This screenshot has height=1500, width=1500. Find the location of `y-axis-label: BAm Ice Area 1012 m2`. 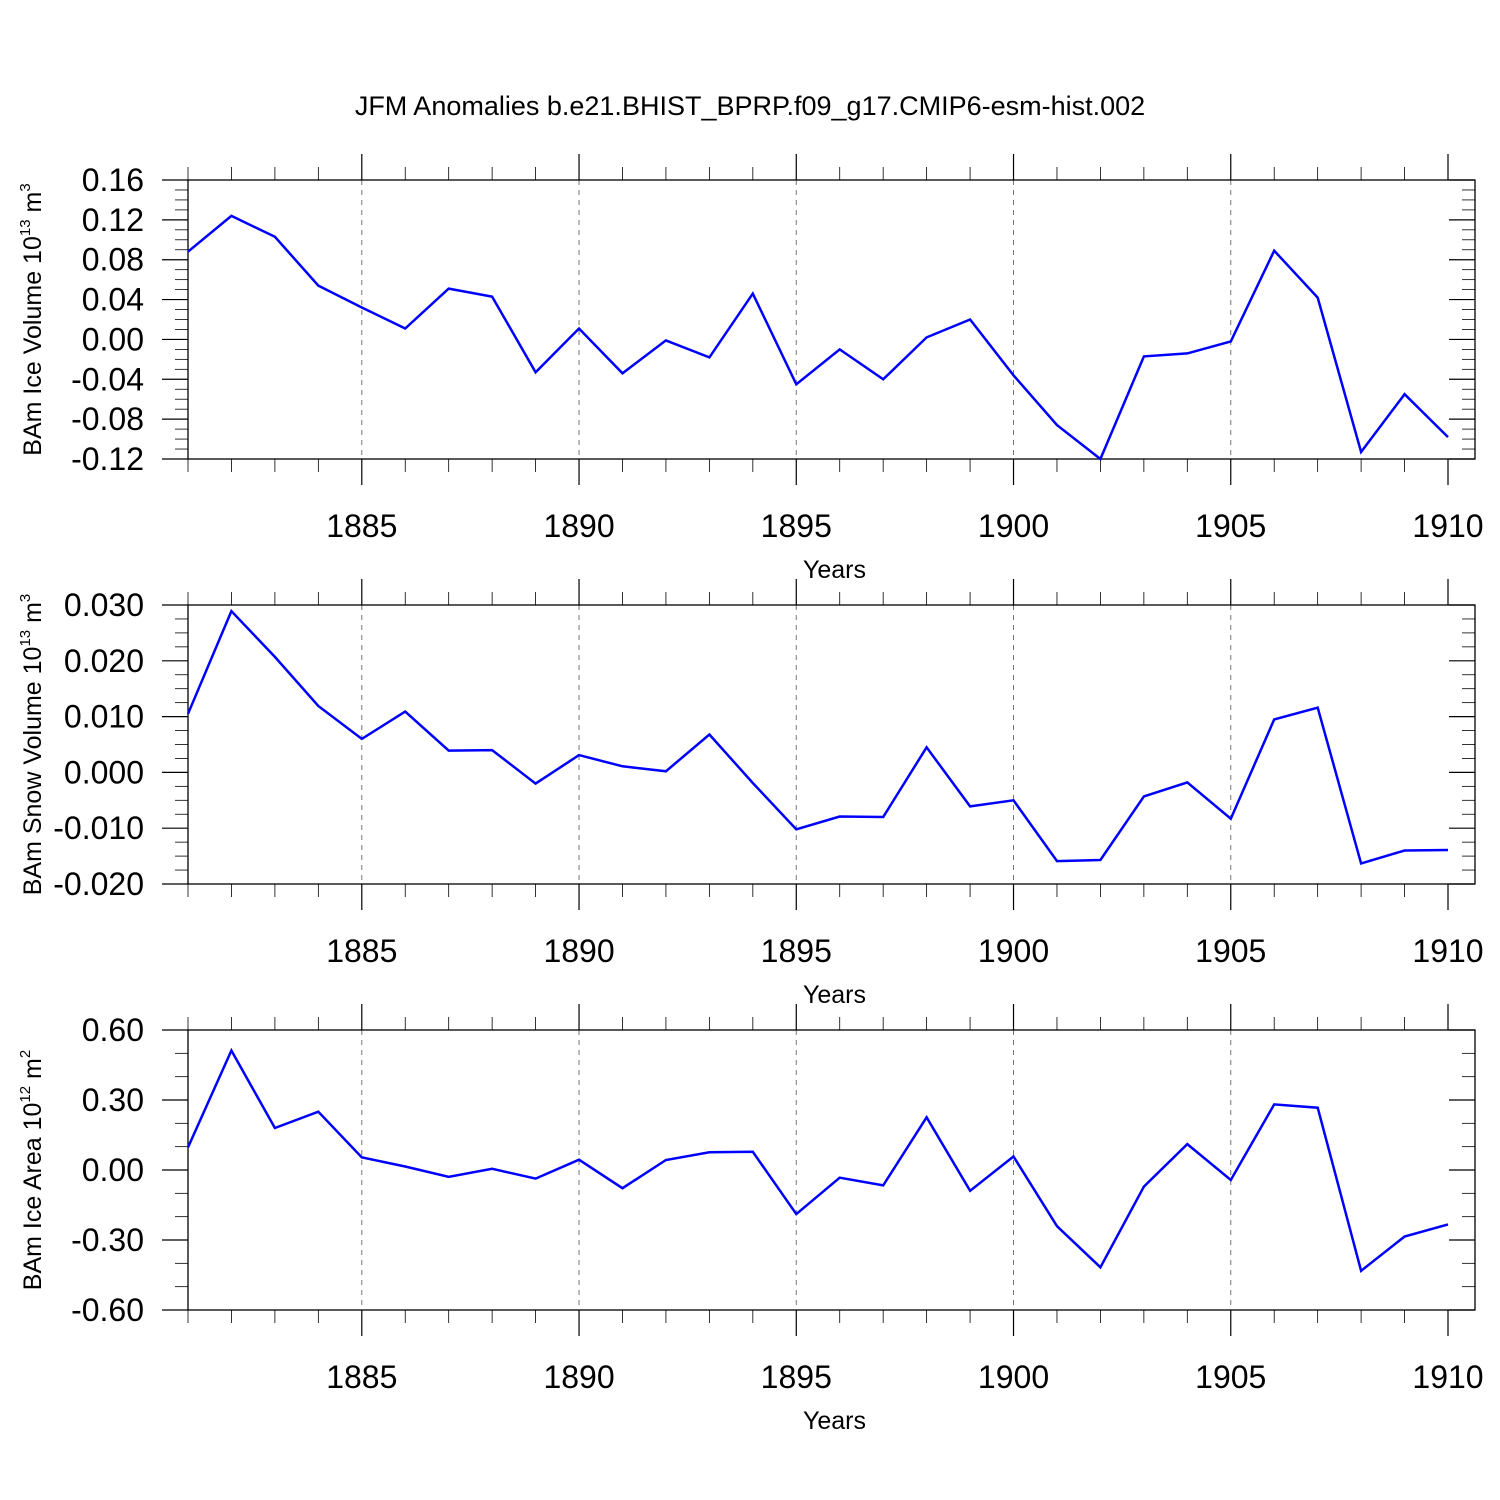

y-axis-label: BAm Ice Area 1012 m2 is located at coordinates (32, 1170).